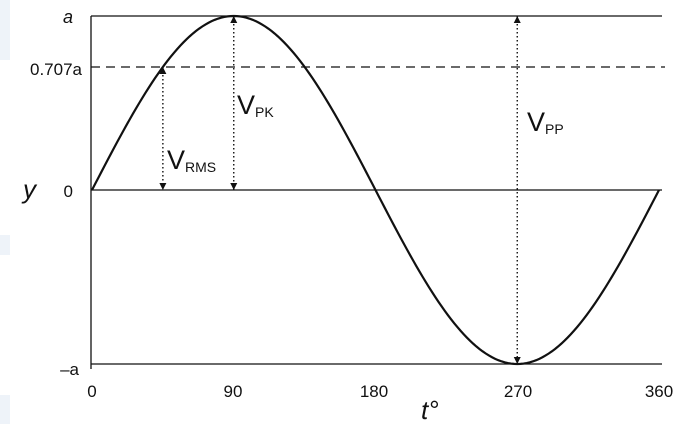 The height and width of the screenshot is (424, 679). Describe the element at coordinates (69, 369) in the screenshot. I see `y-tick-label-minus-a: –a` at that location.